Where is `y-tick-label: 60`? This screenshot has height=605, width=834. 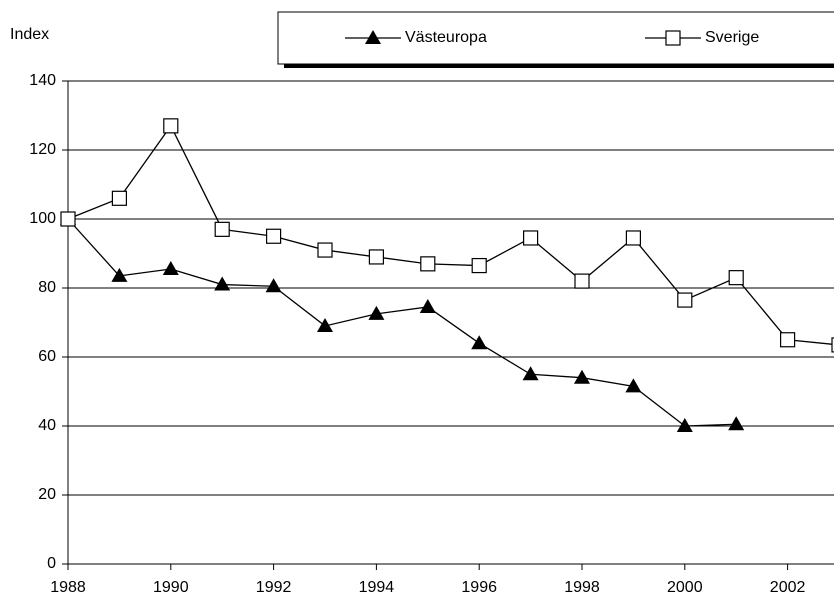
y-tick-label: 60 is located at coordinates (47, 356).